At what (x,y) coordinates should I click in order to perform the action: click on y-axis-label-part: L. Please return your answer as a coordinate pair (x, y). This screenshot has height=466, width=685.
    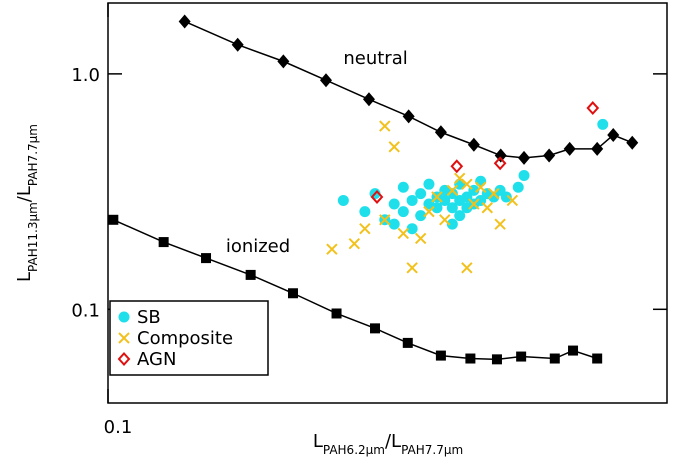
    Looking at the image, I should click on (24, 277).